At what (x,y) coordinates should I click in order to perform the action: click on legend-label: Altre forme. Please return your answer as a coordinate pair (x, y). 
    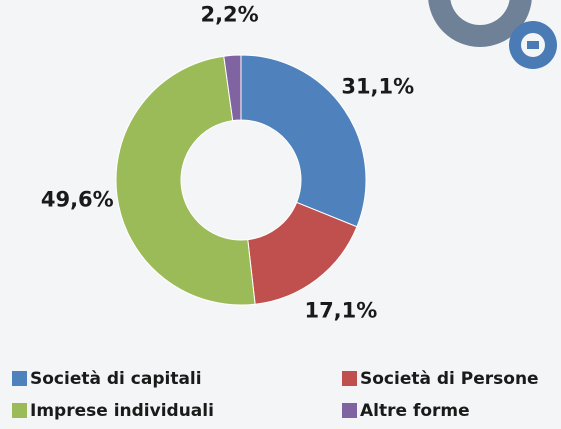
    Looking at the image, I should click on (415, 411).